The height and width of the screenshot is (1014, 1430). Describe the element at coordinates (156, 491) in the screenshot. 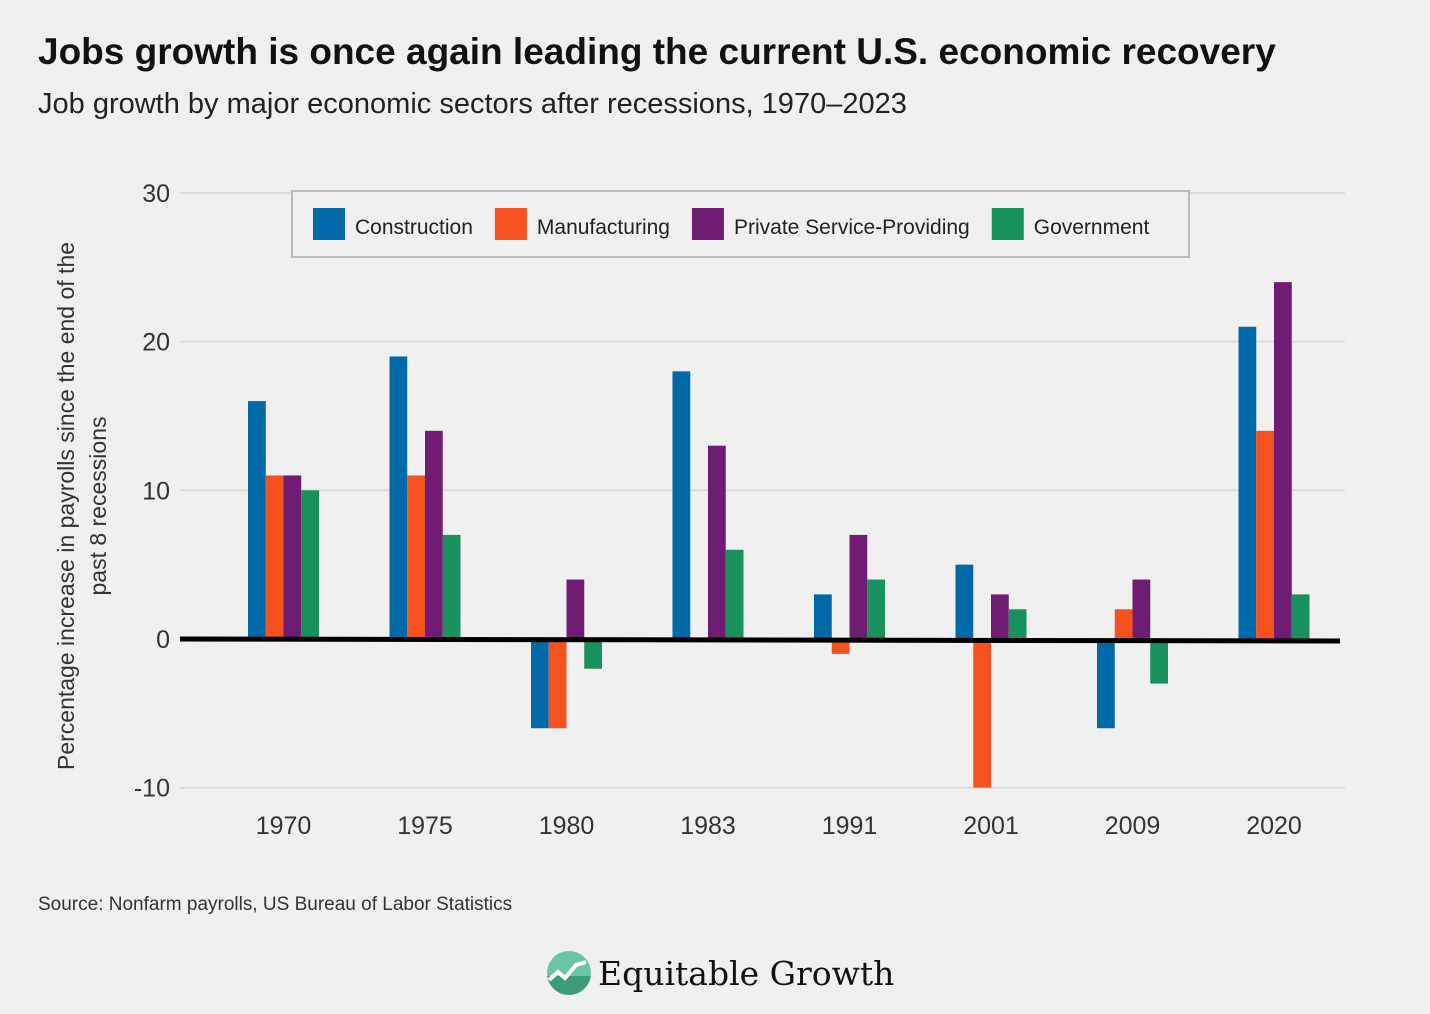

I see `y-tick-label: 10` at that location.